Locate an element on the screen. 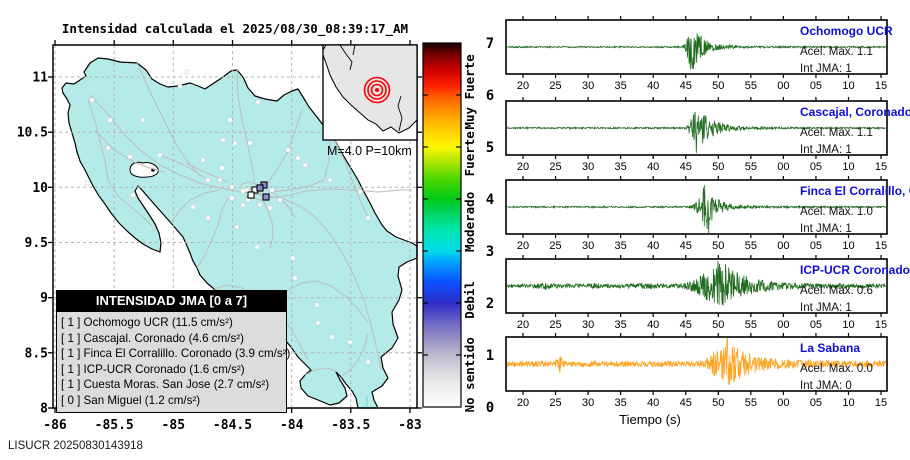 This screenshot has width=910, height=460. legend-item: [ 1 ] ICP-UCR Coronado (1.6 cm/s²) is located at coordinates (153, 369).